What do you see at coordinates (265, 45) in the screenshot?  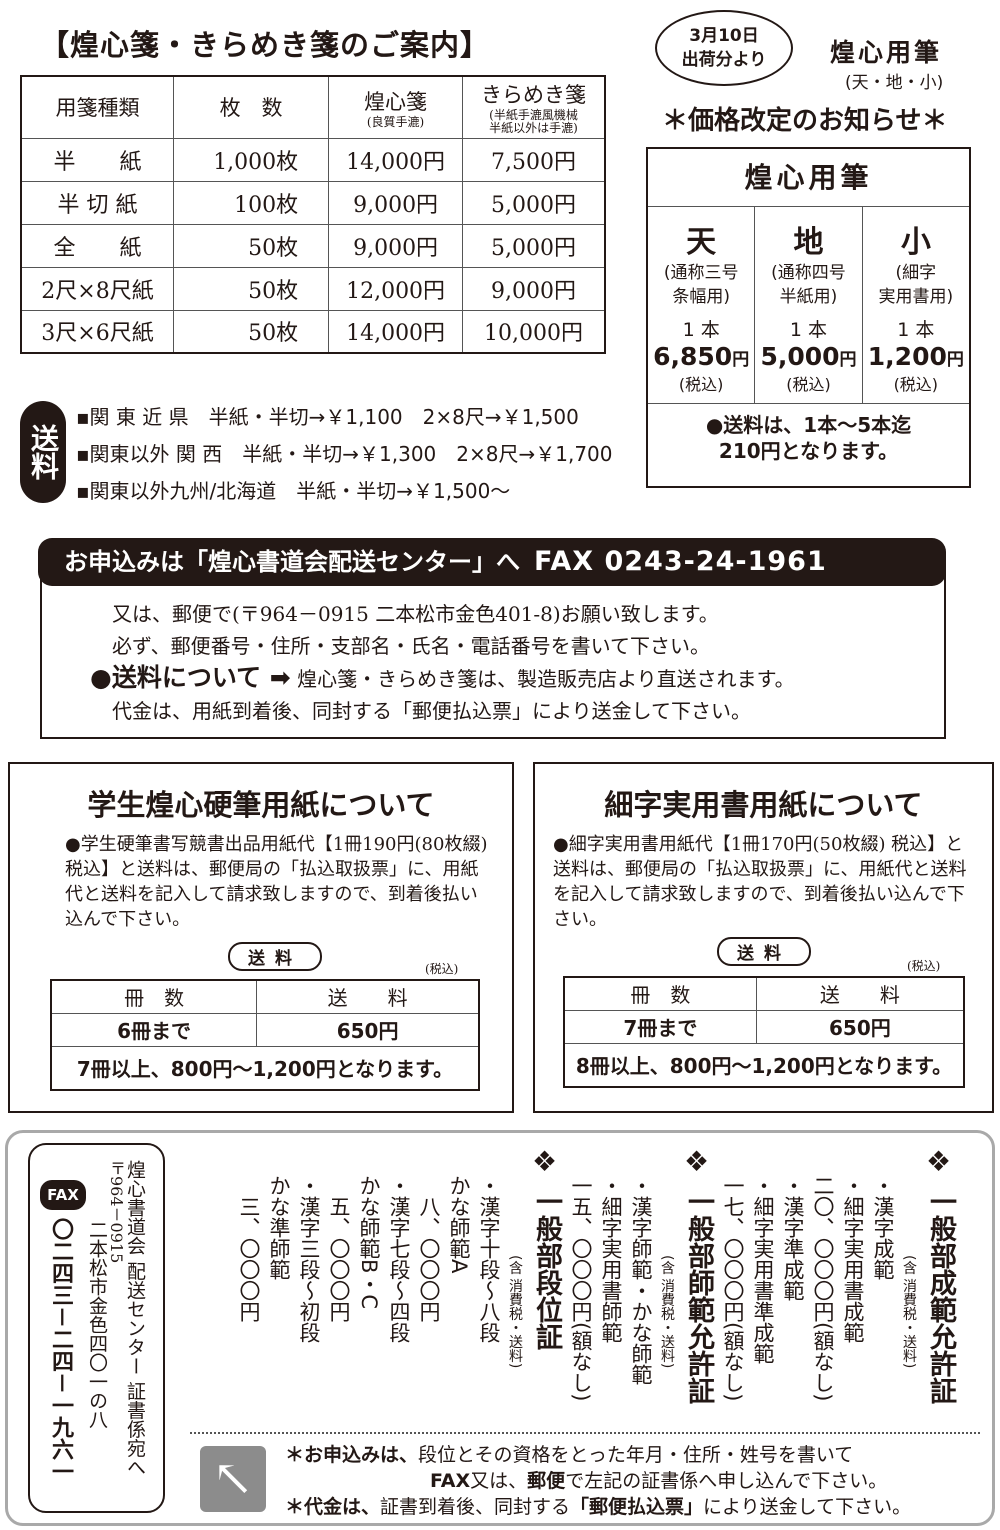 I see `page-title: 【煌心箋・きらめき箋のご案内】` at bounding box center [265, 45].